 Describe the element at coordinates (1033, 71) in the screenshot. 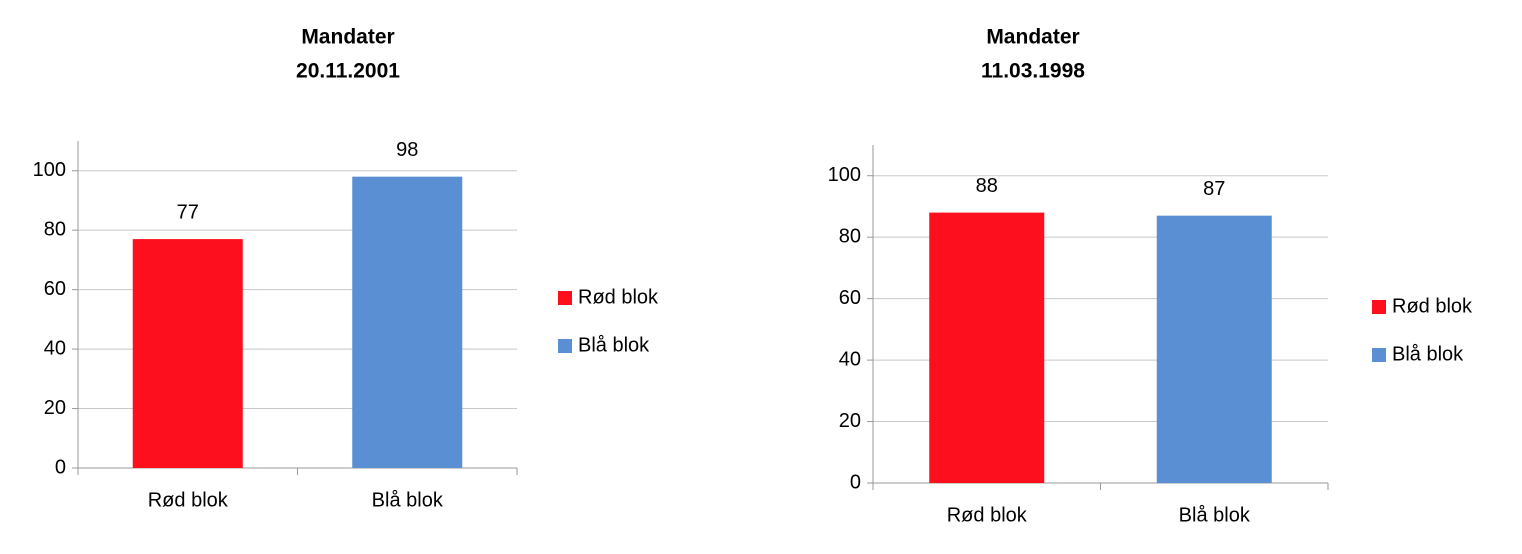

I see `chart-subtitle: 11.03.1998` at that location.